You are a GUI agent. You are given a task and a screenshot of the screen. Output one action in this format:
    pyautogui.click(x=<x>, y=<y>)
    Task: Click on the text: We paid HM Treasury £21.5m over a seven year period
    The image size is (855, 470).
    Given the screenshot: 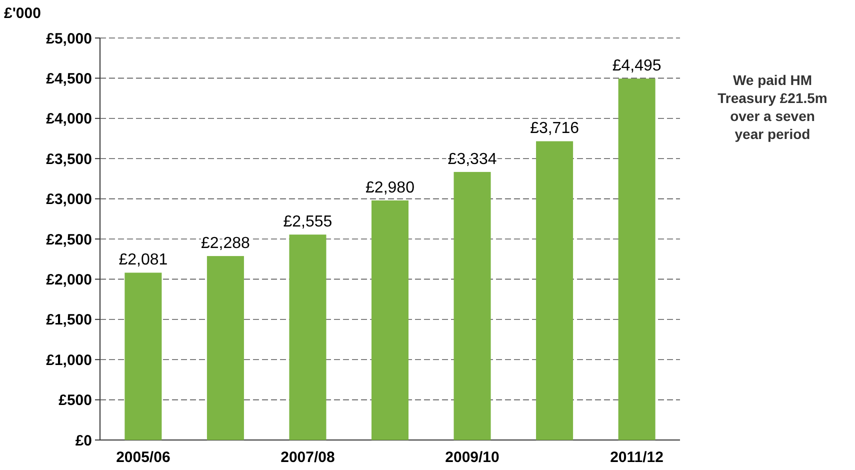 What is the action you would take?
    pyautogui.click(x=773, y=107)
    